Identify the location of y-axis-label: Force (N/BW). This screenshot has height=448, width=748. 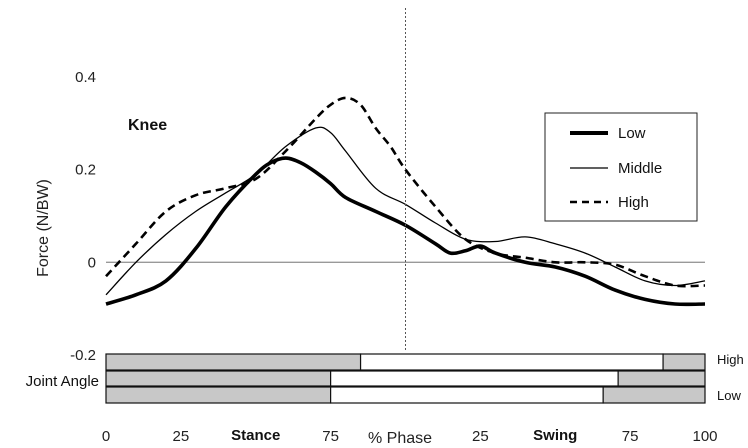
(43, 228).